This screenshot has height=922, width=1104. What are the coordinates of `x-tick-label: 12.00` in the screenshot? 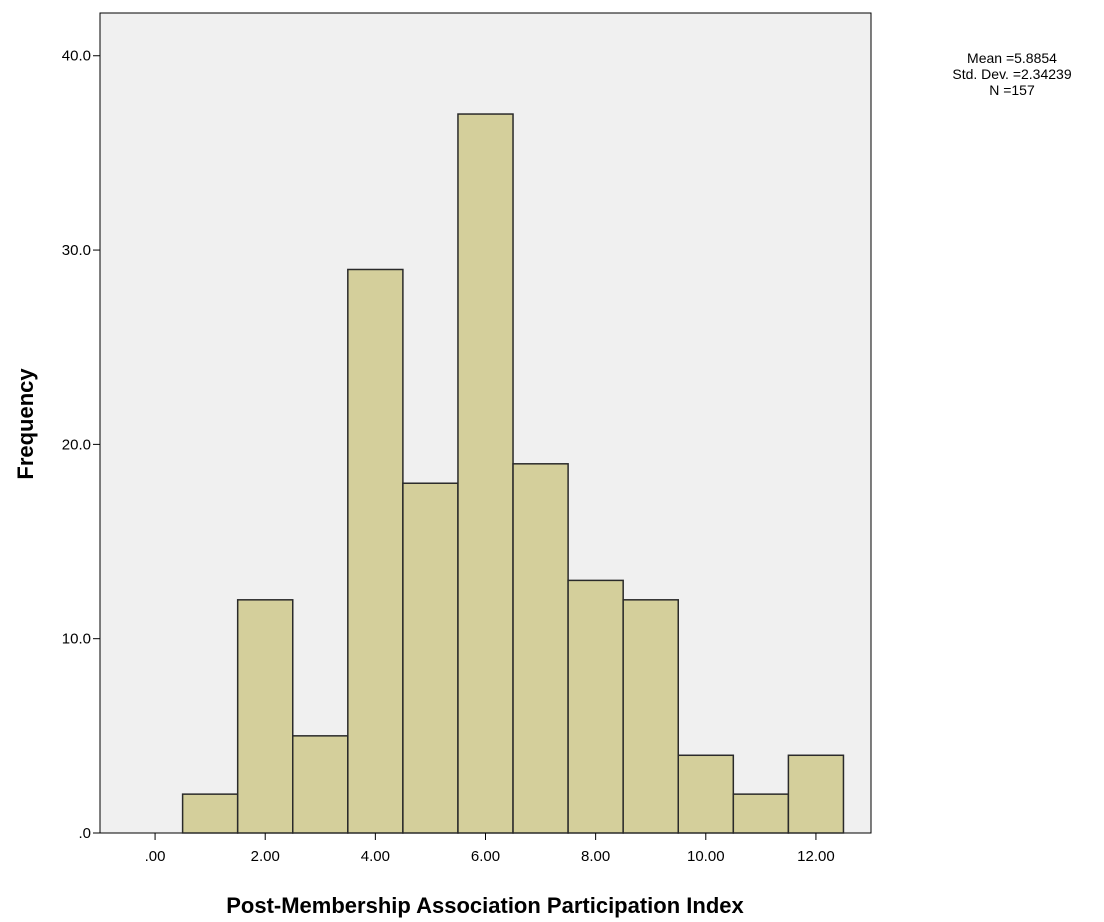 It's located at (816, 856).